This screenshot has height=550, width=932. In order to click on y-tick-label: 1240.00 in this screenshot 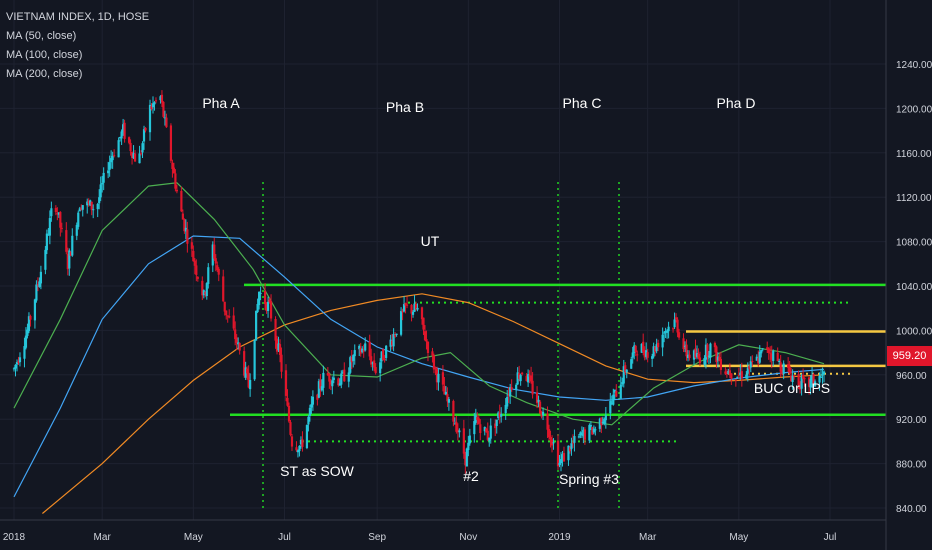, I will do `click(914, 65)`.